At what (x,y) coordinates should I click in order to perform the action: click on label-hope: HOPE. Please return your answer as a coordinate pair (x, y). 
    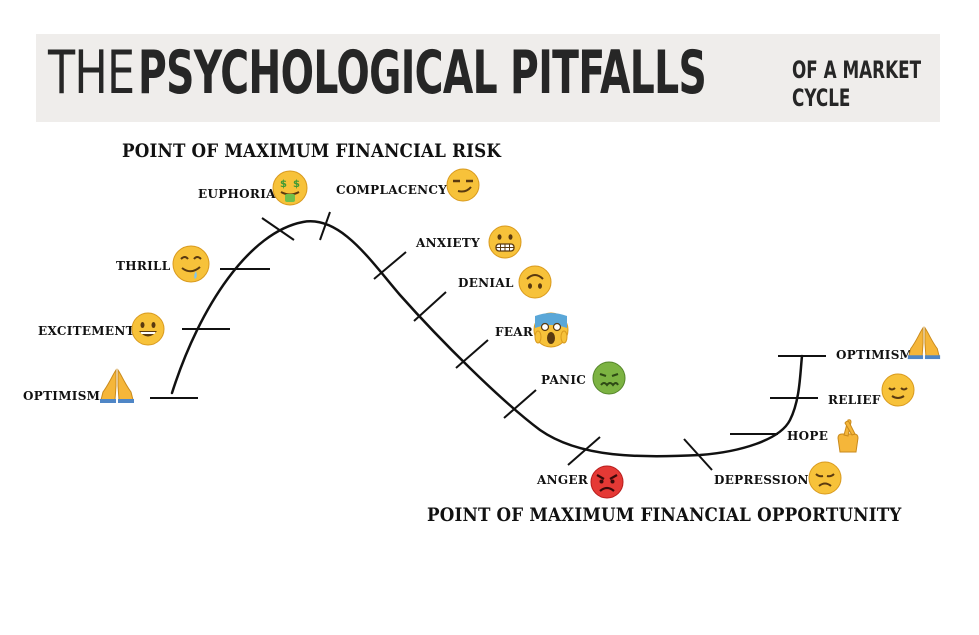
    Looking at the image, I should click on (808, 436).